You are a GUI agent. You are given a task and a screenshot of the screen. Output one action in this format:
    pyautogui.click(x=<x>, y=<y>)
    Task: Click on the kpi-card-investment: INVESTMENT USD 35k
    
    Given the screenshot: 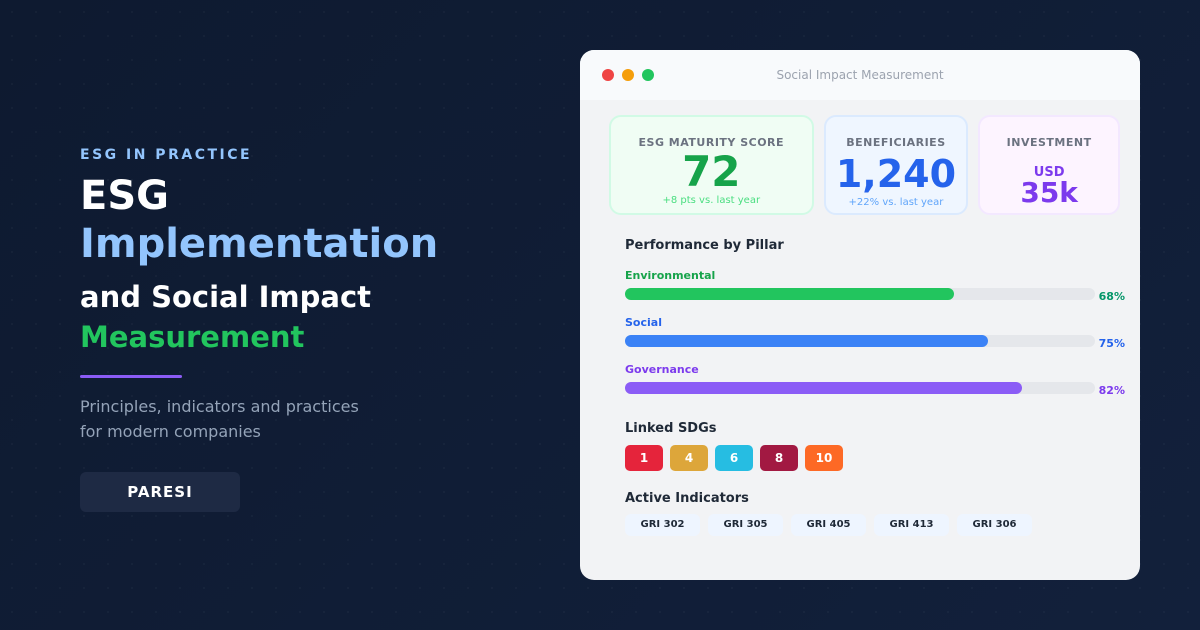 What is the action you would take?
    pyautogui.click(x=1049, y=165)
    